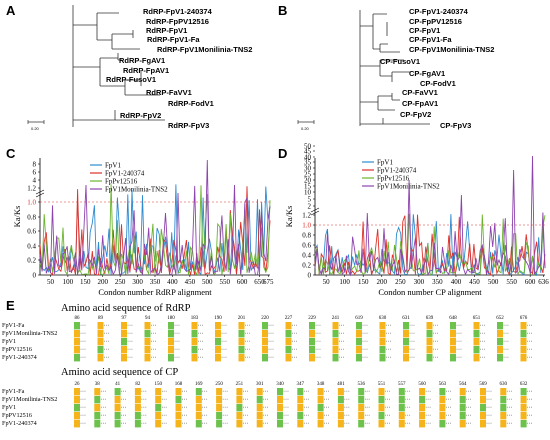  What do you see at coordinates (125, 174) in the screenshot?
I see `legend-label: FpV1-240374` at bounding box center [125, 174].